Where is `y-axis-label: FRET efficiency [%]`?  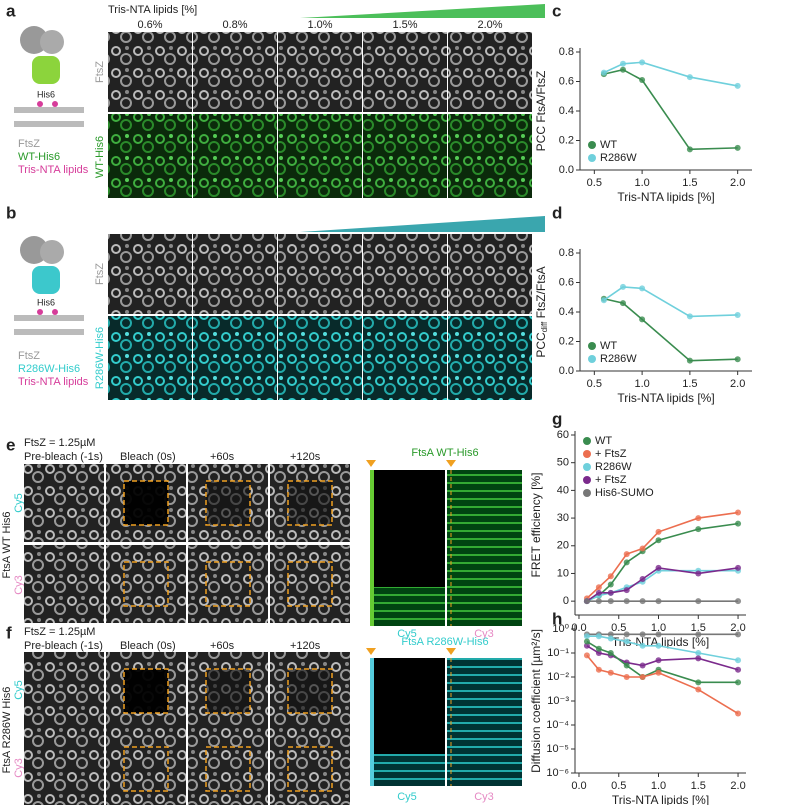 y-axis-label: FRET efficiency [%] is located at coordinates (536, 525).